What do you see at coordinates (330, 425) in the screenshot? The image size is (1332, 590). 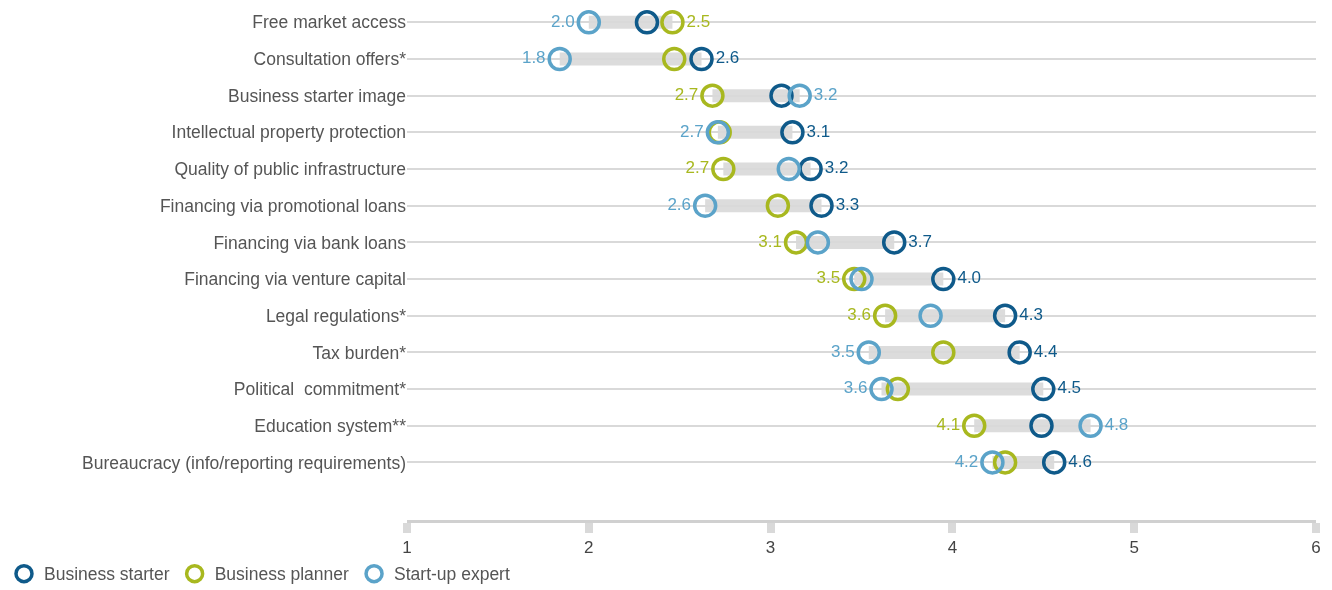 I see `y-tick-label: Education system**` at bounding box center [330, 425].